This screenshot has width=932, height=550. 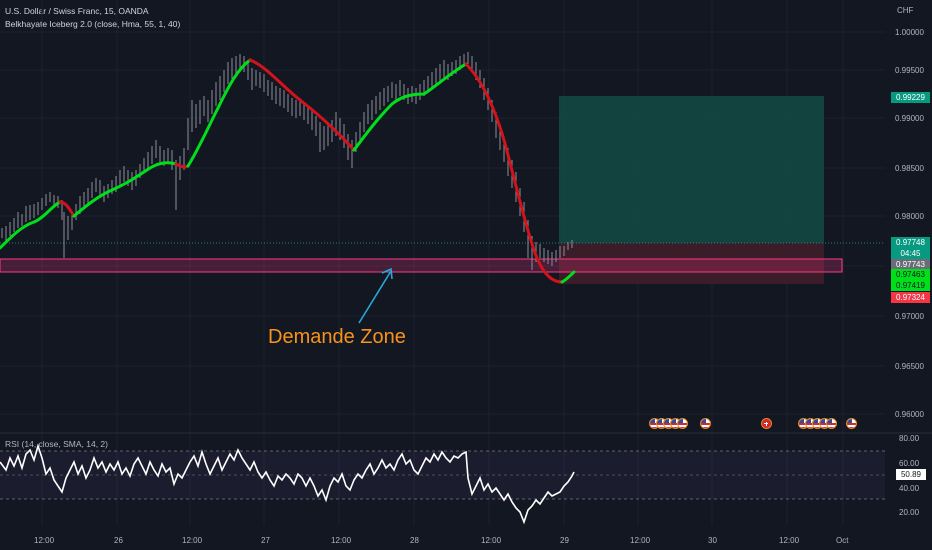 What do you see at coordinates (375, 295) in the screenshot?
I see `annotation-arrow` at bounding box center [375, 295].